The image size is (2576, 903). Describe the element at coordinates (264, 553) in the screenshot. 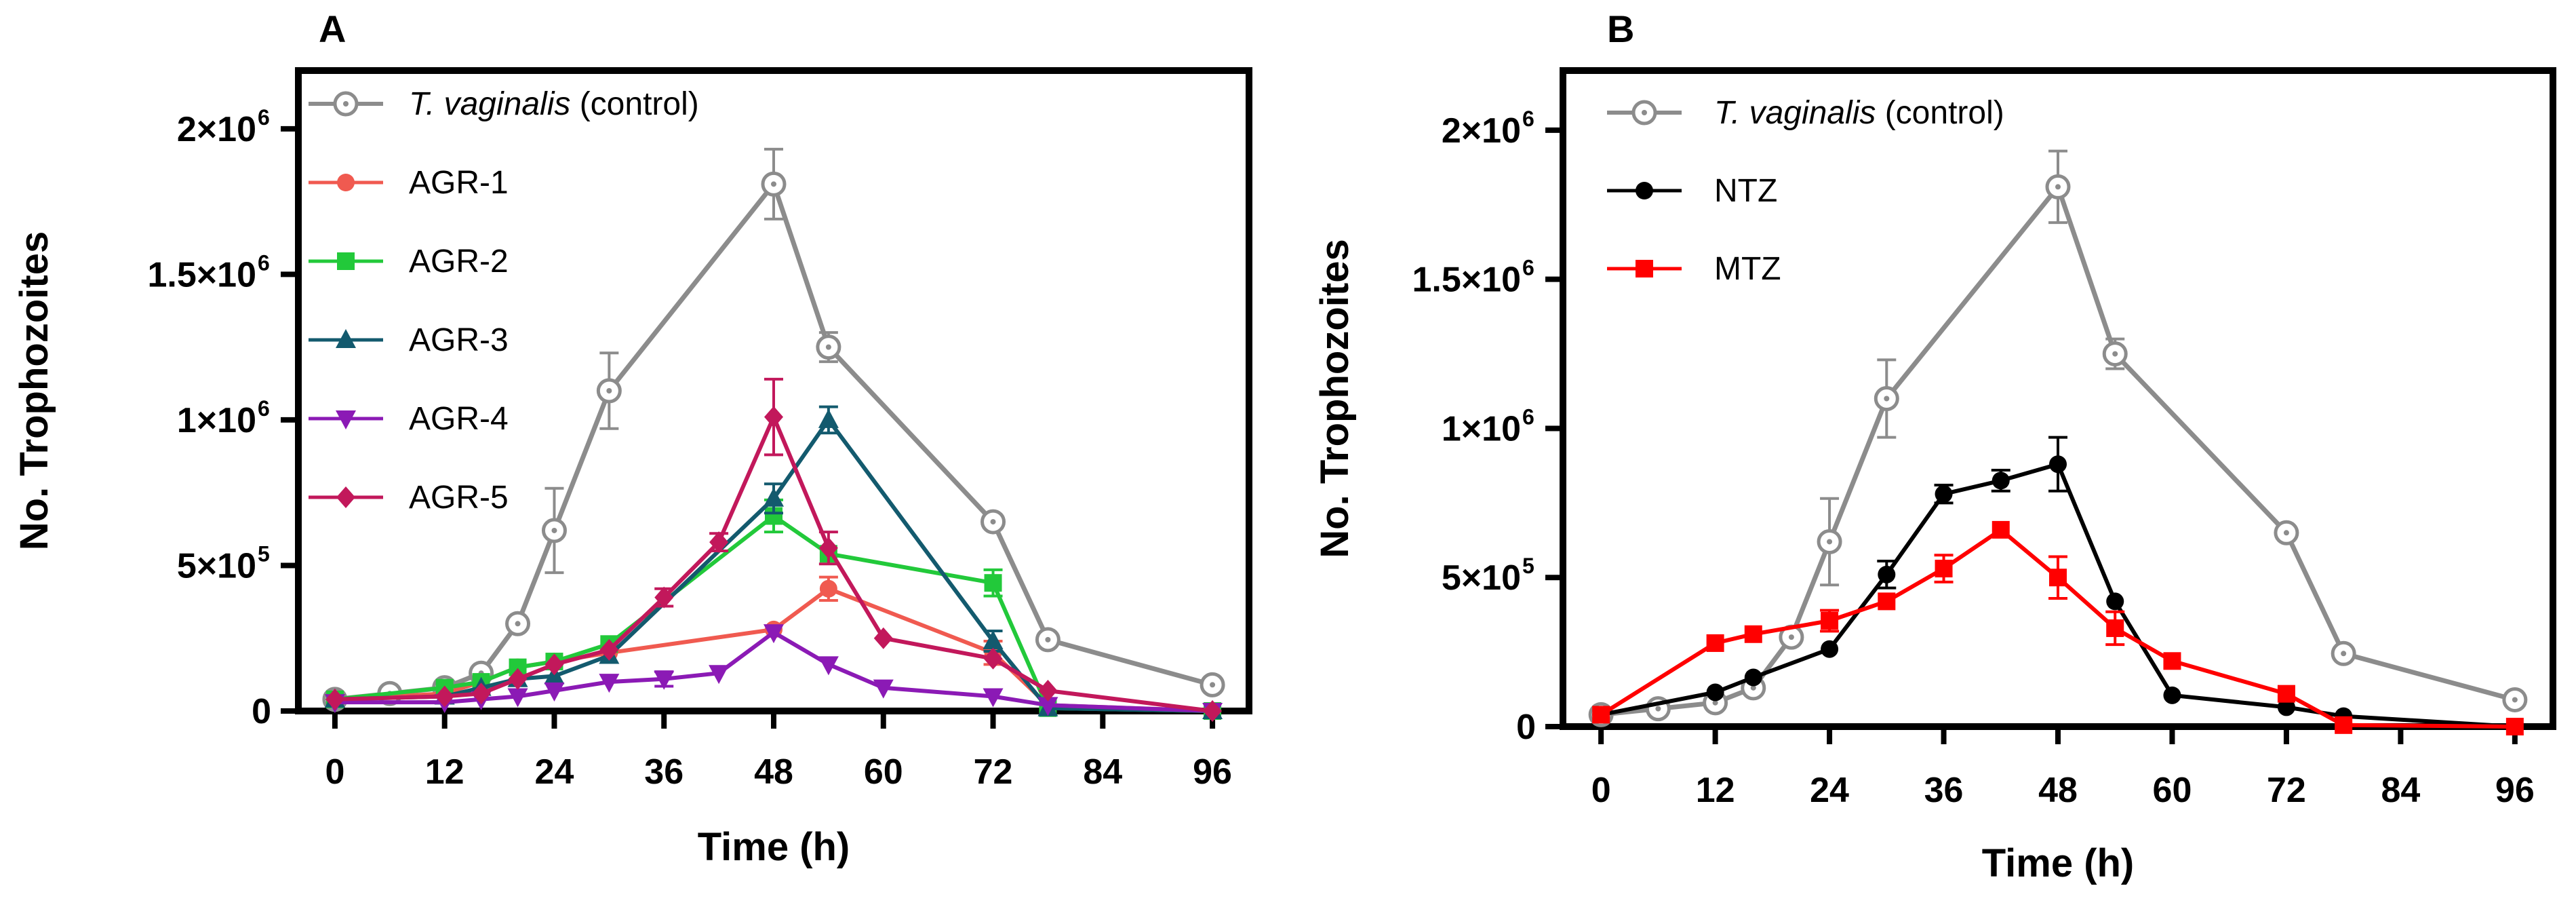

I see `panel-a-ytick-exponent: 5` at that location.